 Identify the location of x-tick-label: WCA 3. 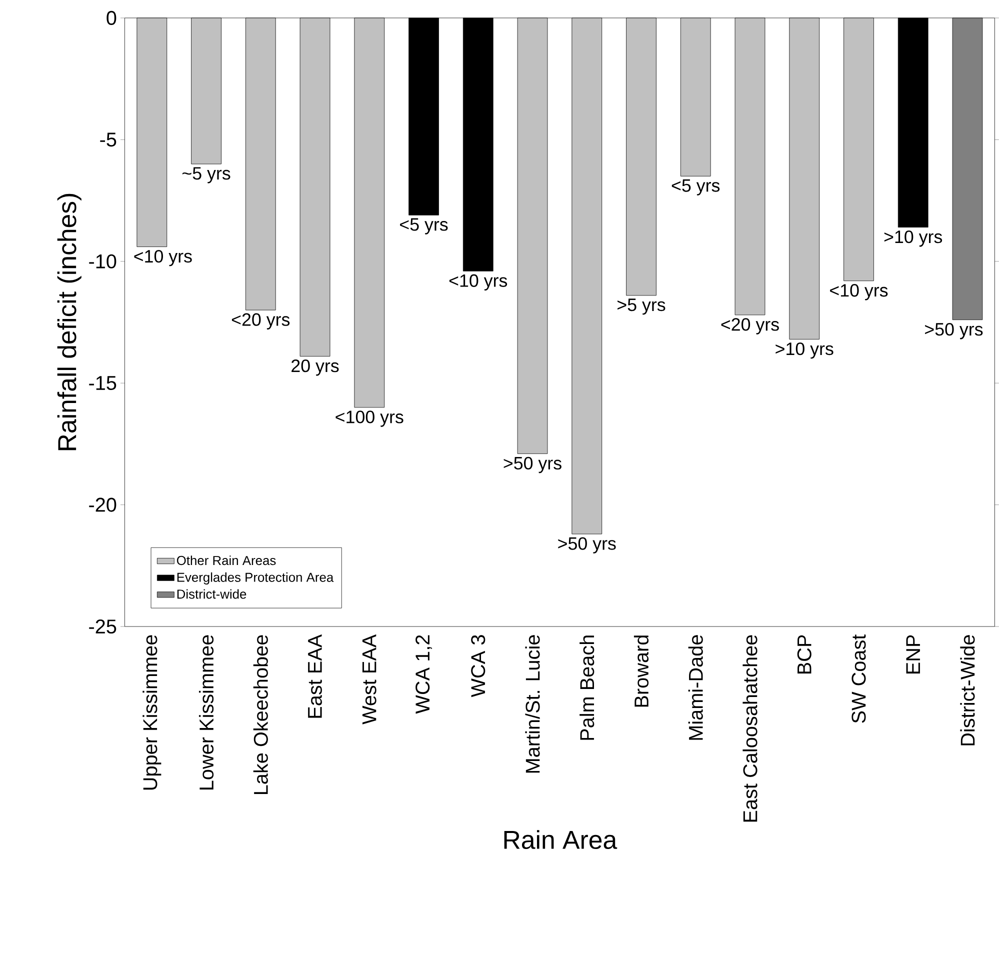
(478, 666).